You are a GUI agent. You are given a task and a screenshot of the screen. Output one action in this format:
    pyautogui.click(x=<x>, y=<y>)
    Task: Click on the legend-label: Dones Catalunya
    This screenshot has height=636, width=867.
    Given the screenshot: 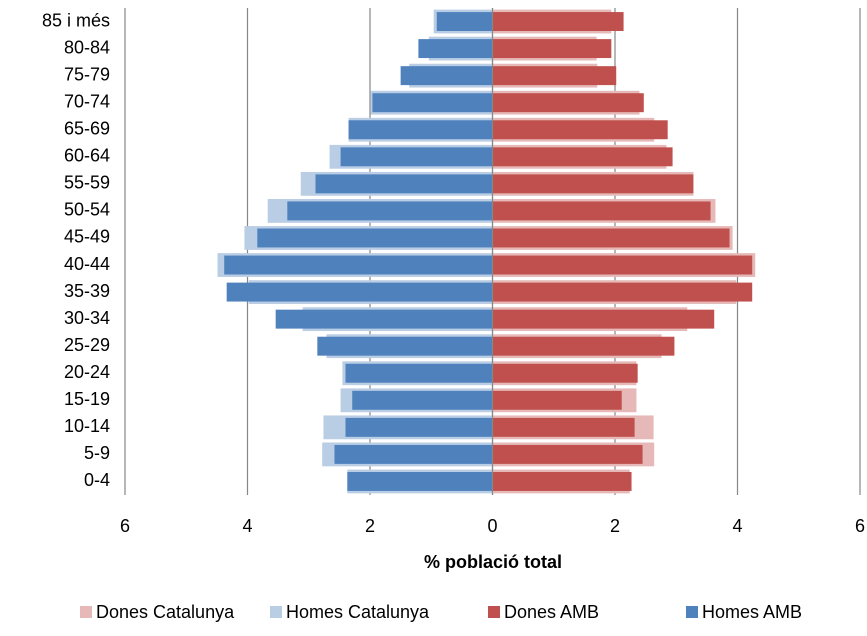 What is the action you would take?
    pyautogui.click(x=165, y=612)
    